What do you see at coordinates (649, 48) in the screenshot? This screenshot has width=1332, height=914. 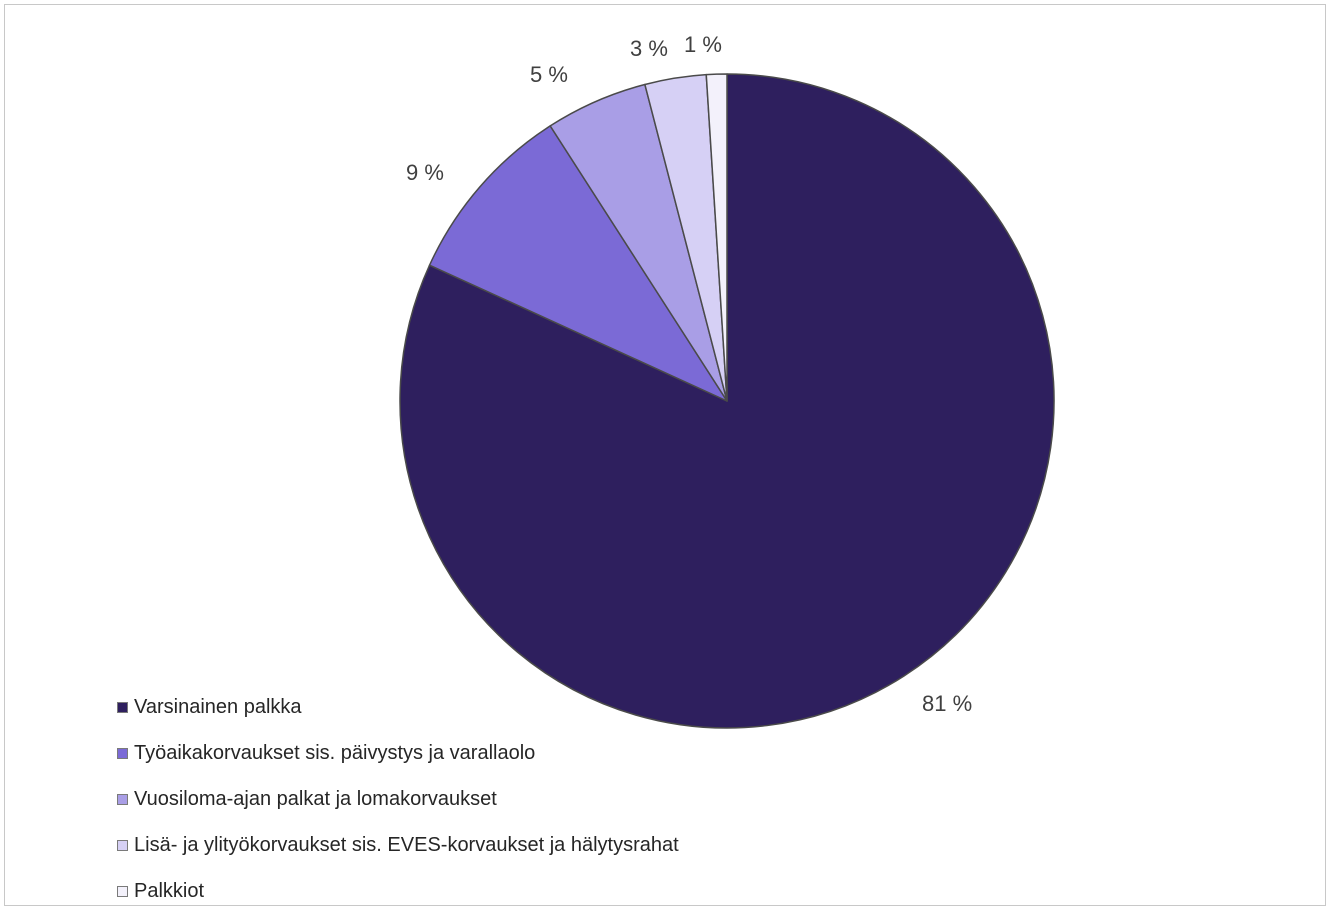 I see `data-label-lisa-ja-ylityo: 3 %` at bounding box center [649, 48].